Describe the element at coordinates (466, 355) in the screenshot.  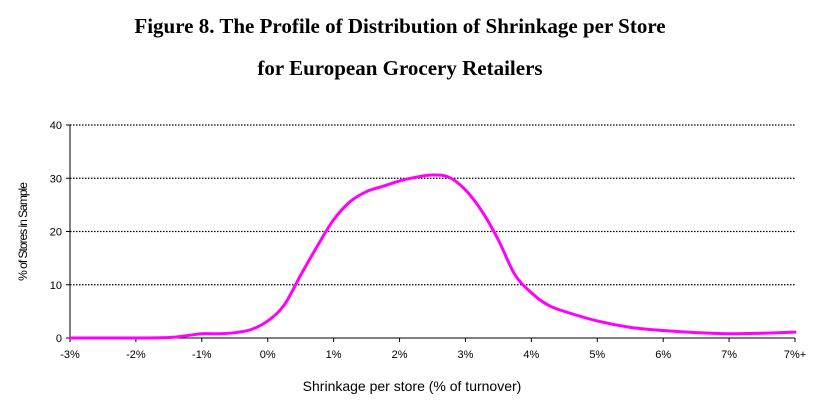
I see `x-tick-label-6: 3%` at that location.